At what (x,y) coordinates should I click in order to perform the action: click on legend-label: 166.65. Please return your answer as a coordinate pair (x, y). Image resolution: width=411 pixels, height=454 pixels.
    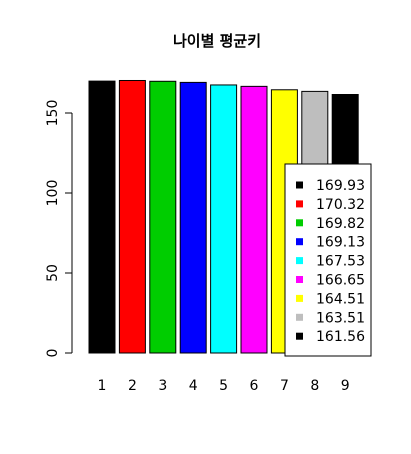
    Looking at the image, I should click on (340, 281).